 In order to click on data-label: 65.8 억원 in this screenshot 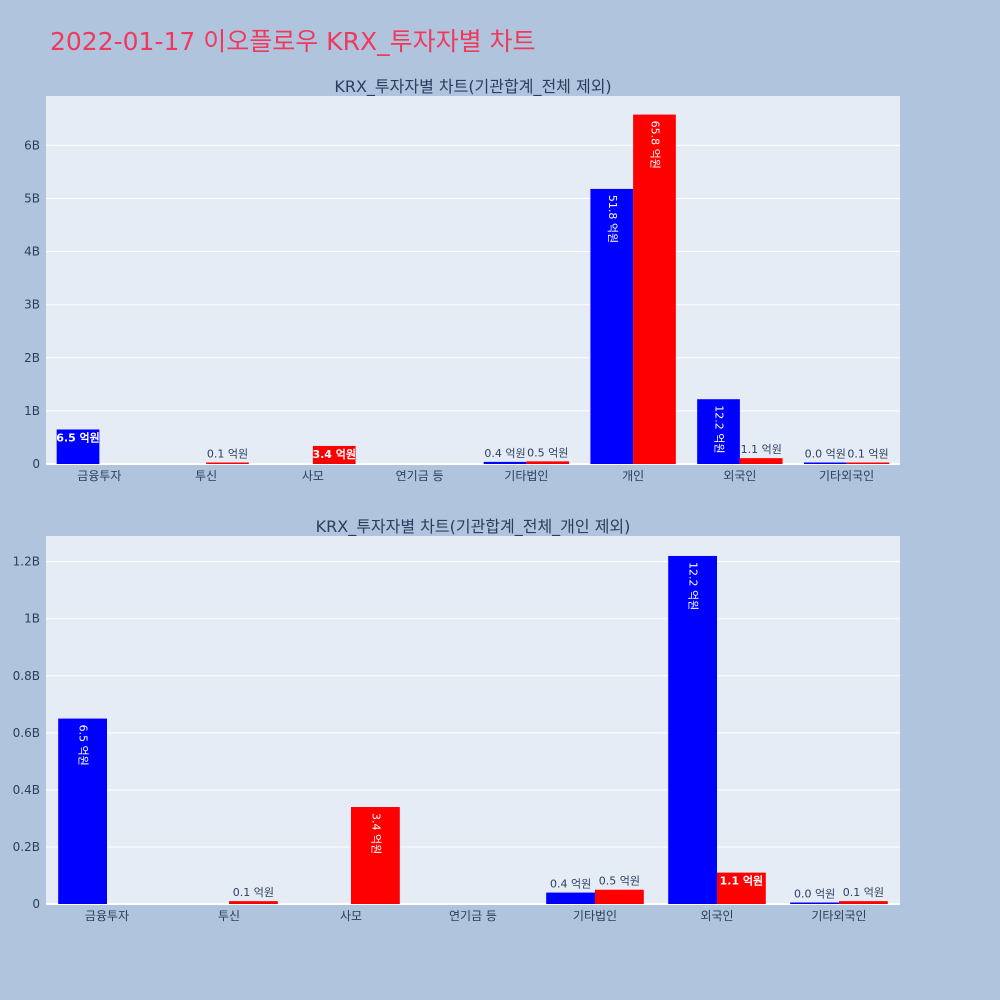, I will do `click(654, 145)`.